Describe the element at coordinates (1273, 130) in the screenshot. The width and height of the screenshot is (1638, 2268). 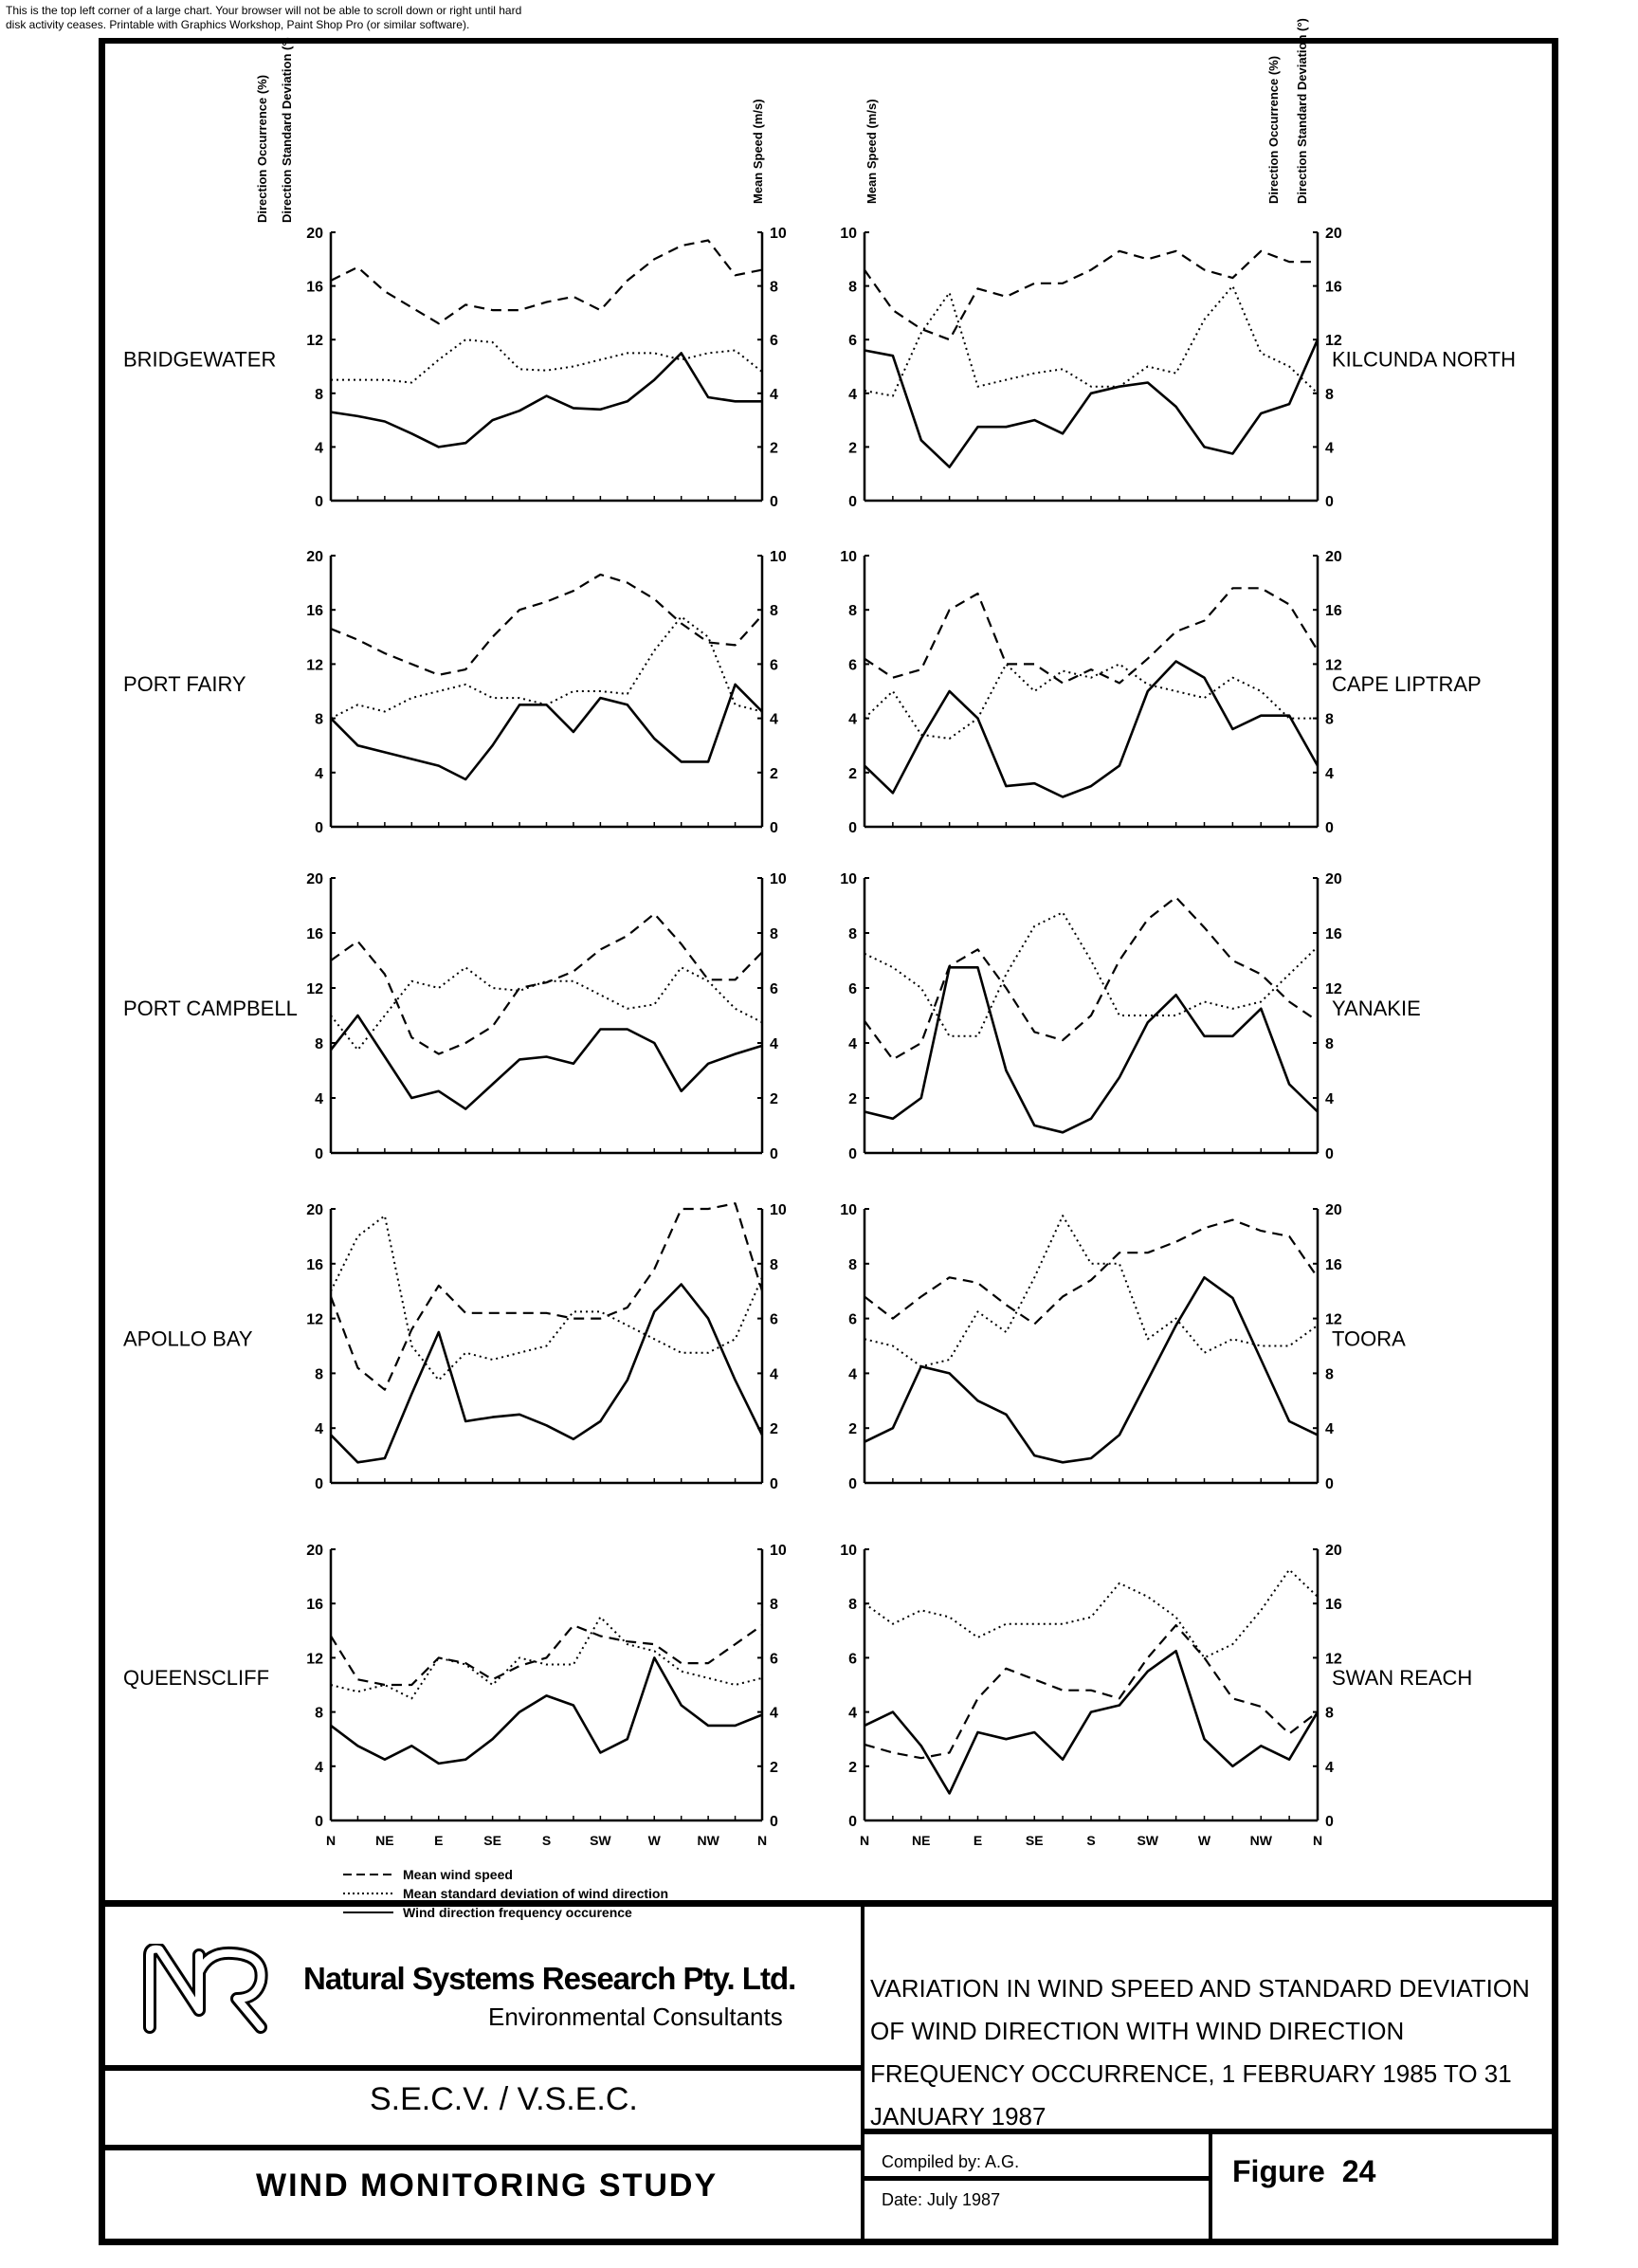
I see `axis-title: Direction Occurrence (%)` at that location.